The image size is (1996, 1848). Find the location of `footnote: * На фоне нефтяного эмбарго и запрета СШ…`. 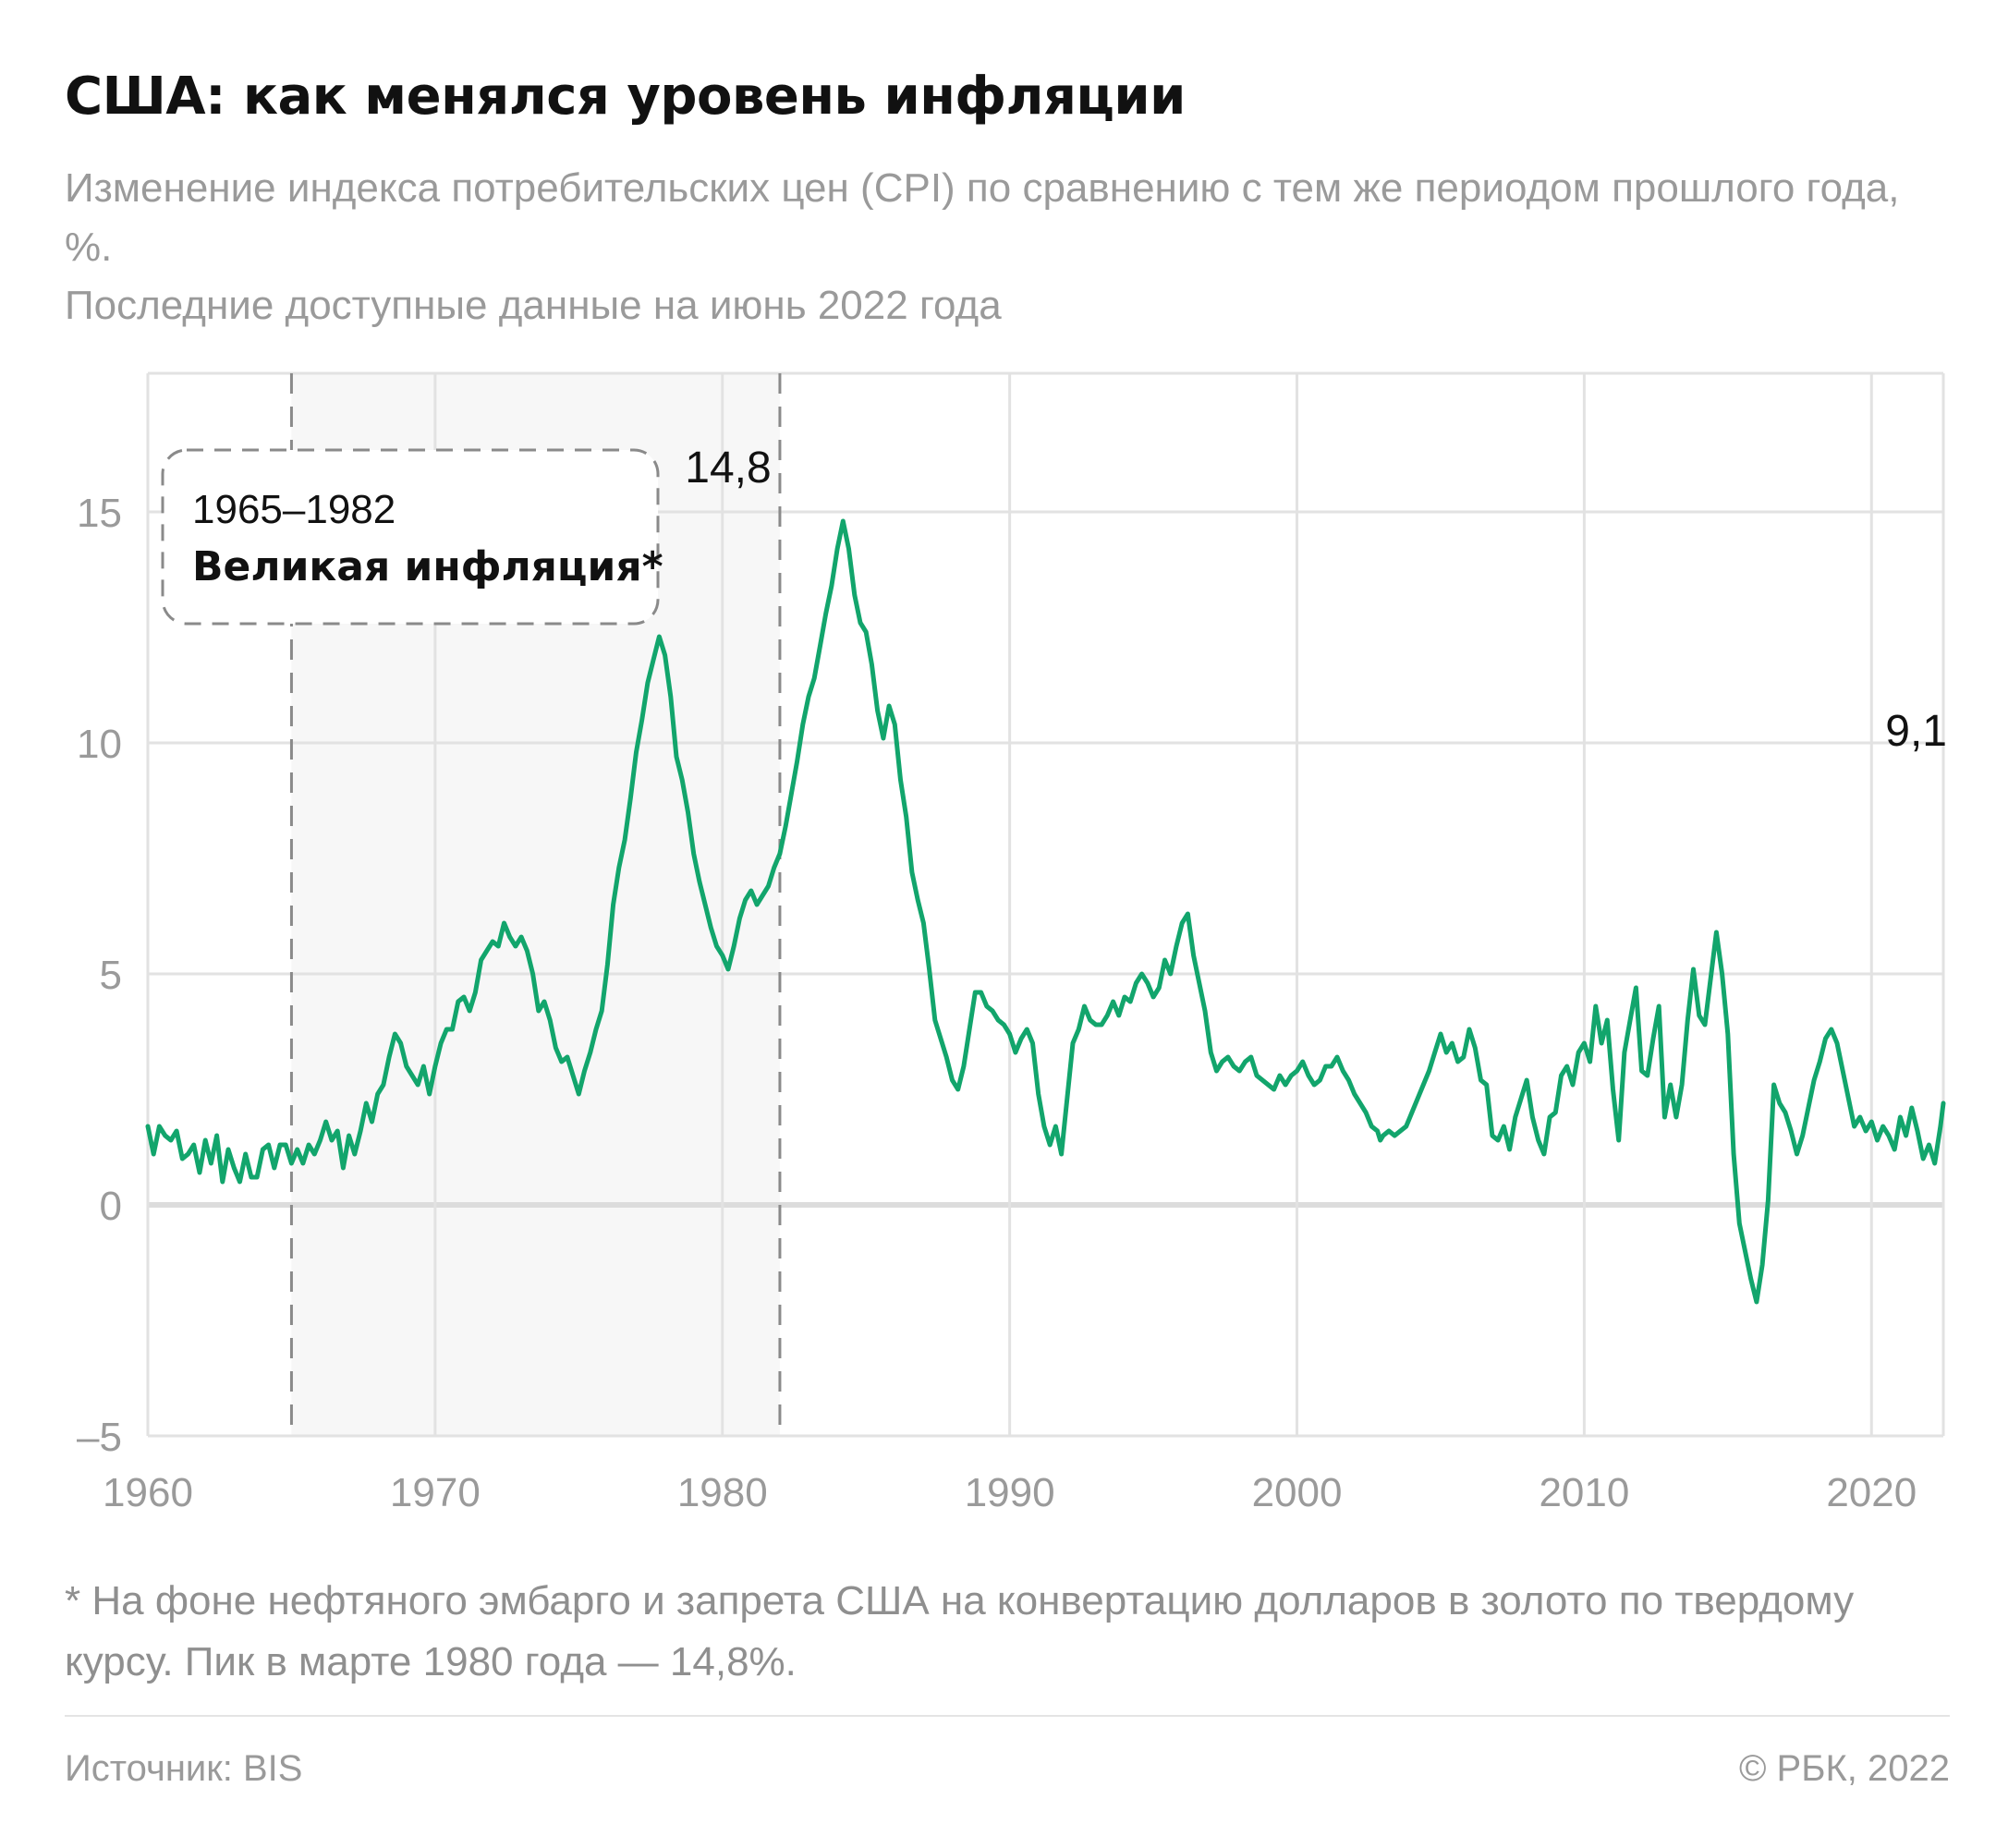

footnote: * На фоне нефтяного эмбарго и запрета СШ… is located at coordinates (960, 1631).